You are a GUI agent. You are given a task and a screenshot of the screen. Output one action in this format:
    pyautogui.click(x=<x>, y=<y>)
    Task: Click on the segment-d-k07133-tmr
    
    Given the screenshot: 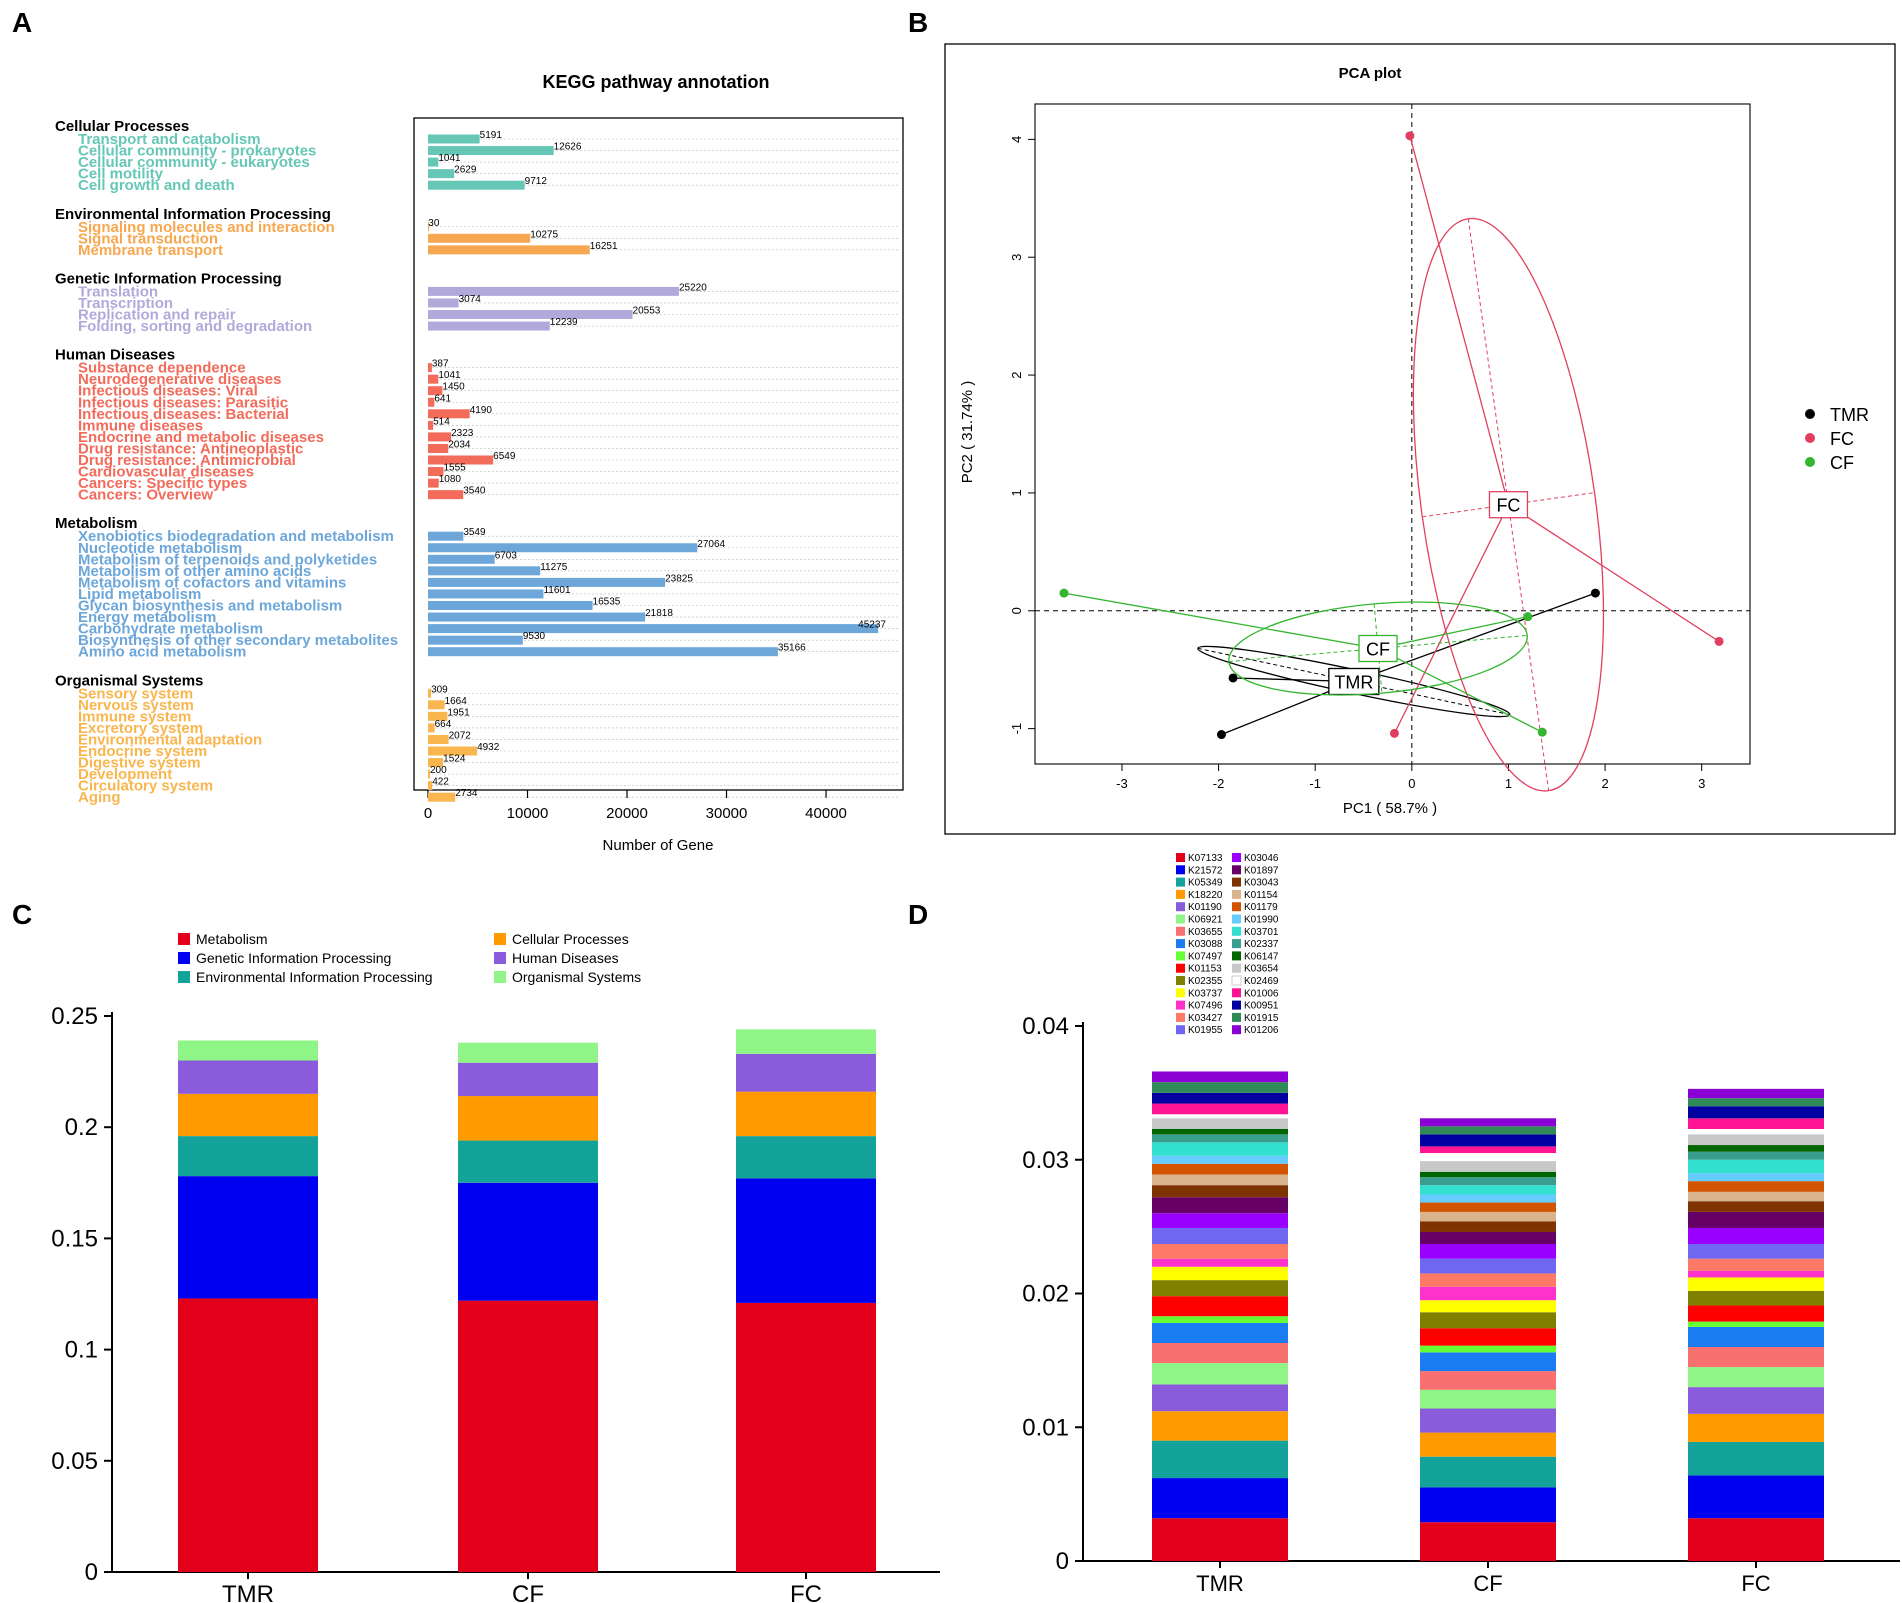 What is the action you would take?
    pyautogui.click(x=1220, y=1539)
    